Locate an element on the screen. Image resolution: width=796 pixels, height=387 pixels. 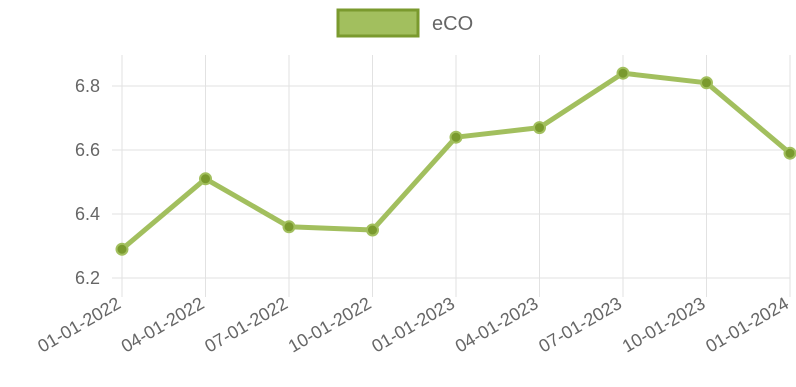
x-tick-label: 04-01-2022 is located at coordinates (163, 324).